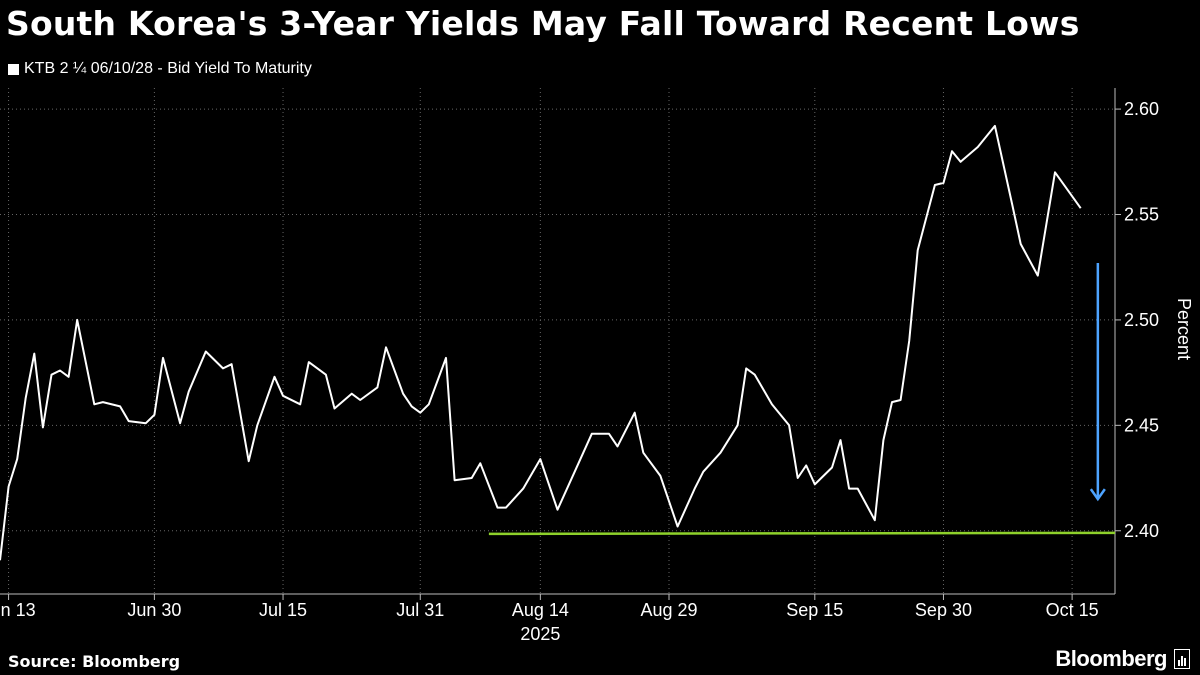  Describe the element at coordinates (540, 610) in the screenshot. I see `x-tick-label: Aug 14` at that location.